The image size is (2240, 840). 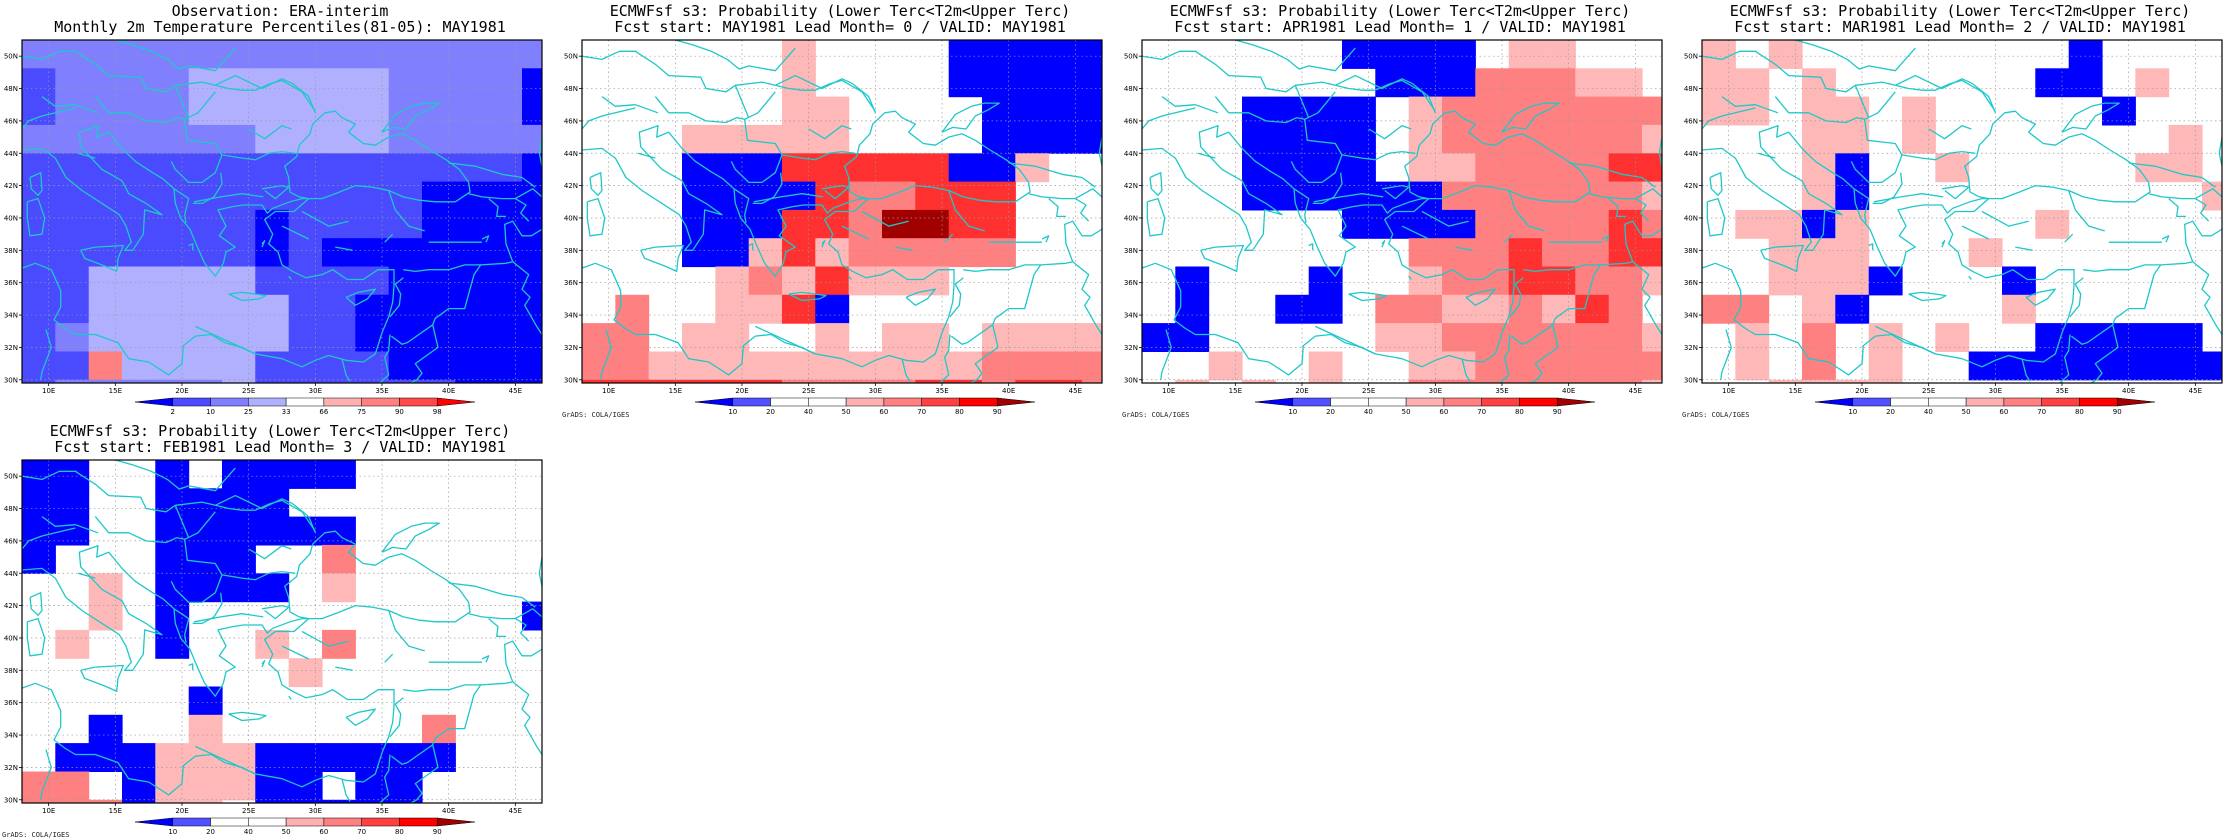 What do you see at coordinates (11, 218) in the screenshot?
I see `y-tick-label: 40N` at bounding box center [11, 218].